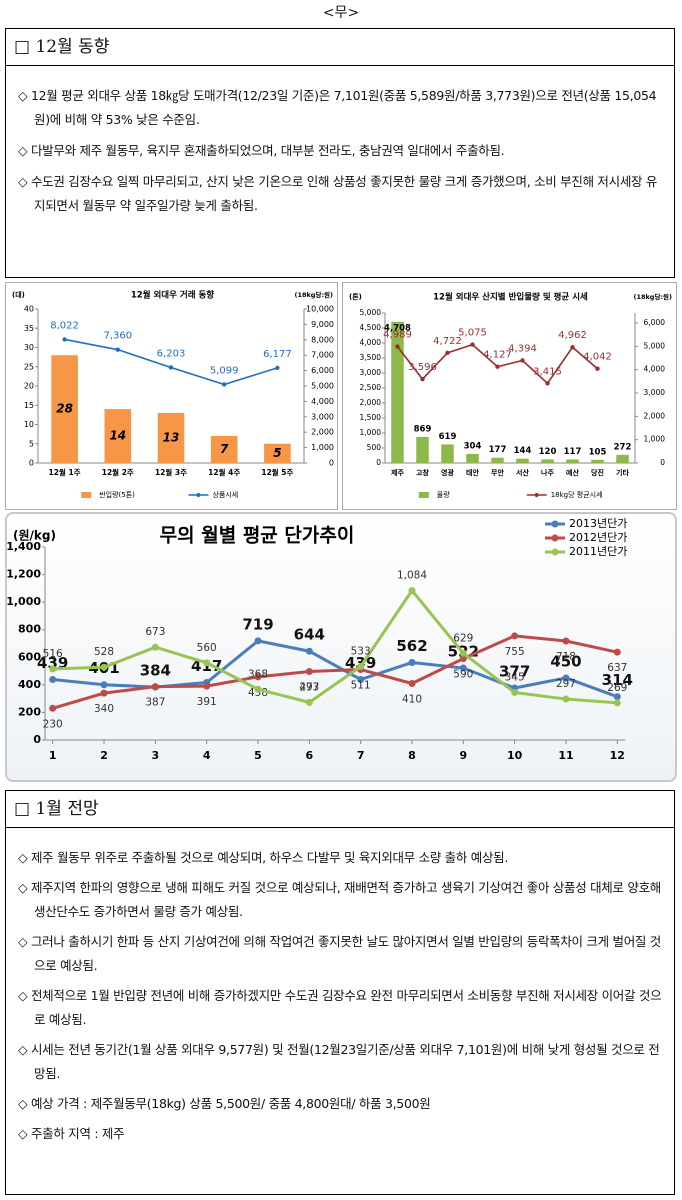  Describe the element at coordinates (523, 451) in the screenshot. I see `data-label: 144` at that location.